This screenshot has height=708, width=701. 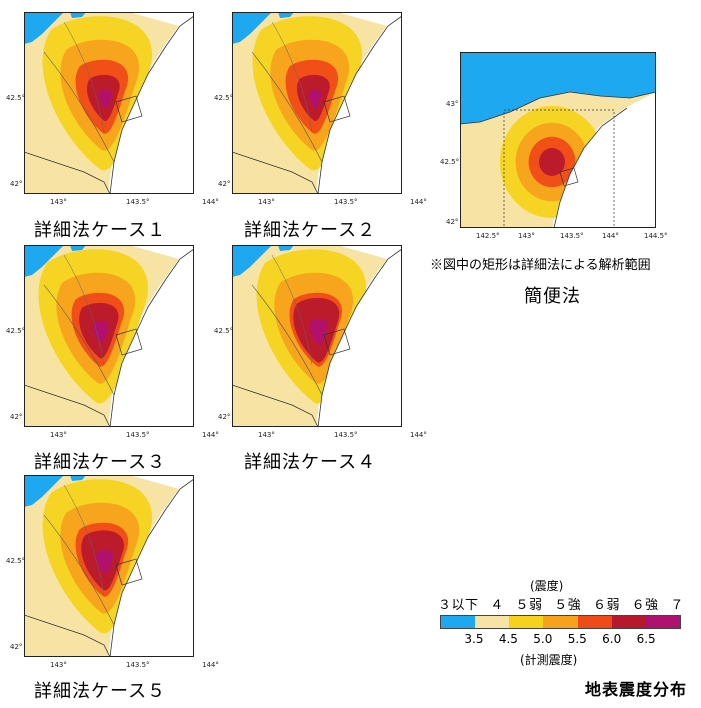 I want to click on legend-threshold: 6.0, so click(x=612, y=639).